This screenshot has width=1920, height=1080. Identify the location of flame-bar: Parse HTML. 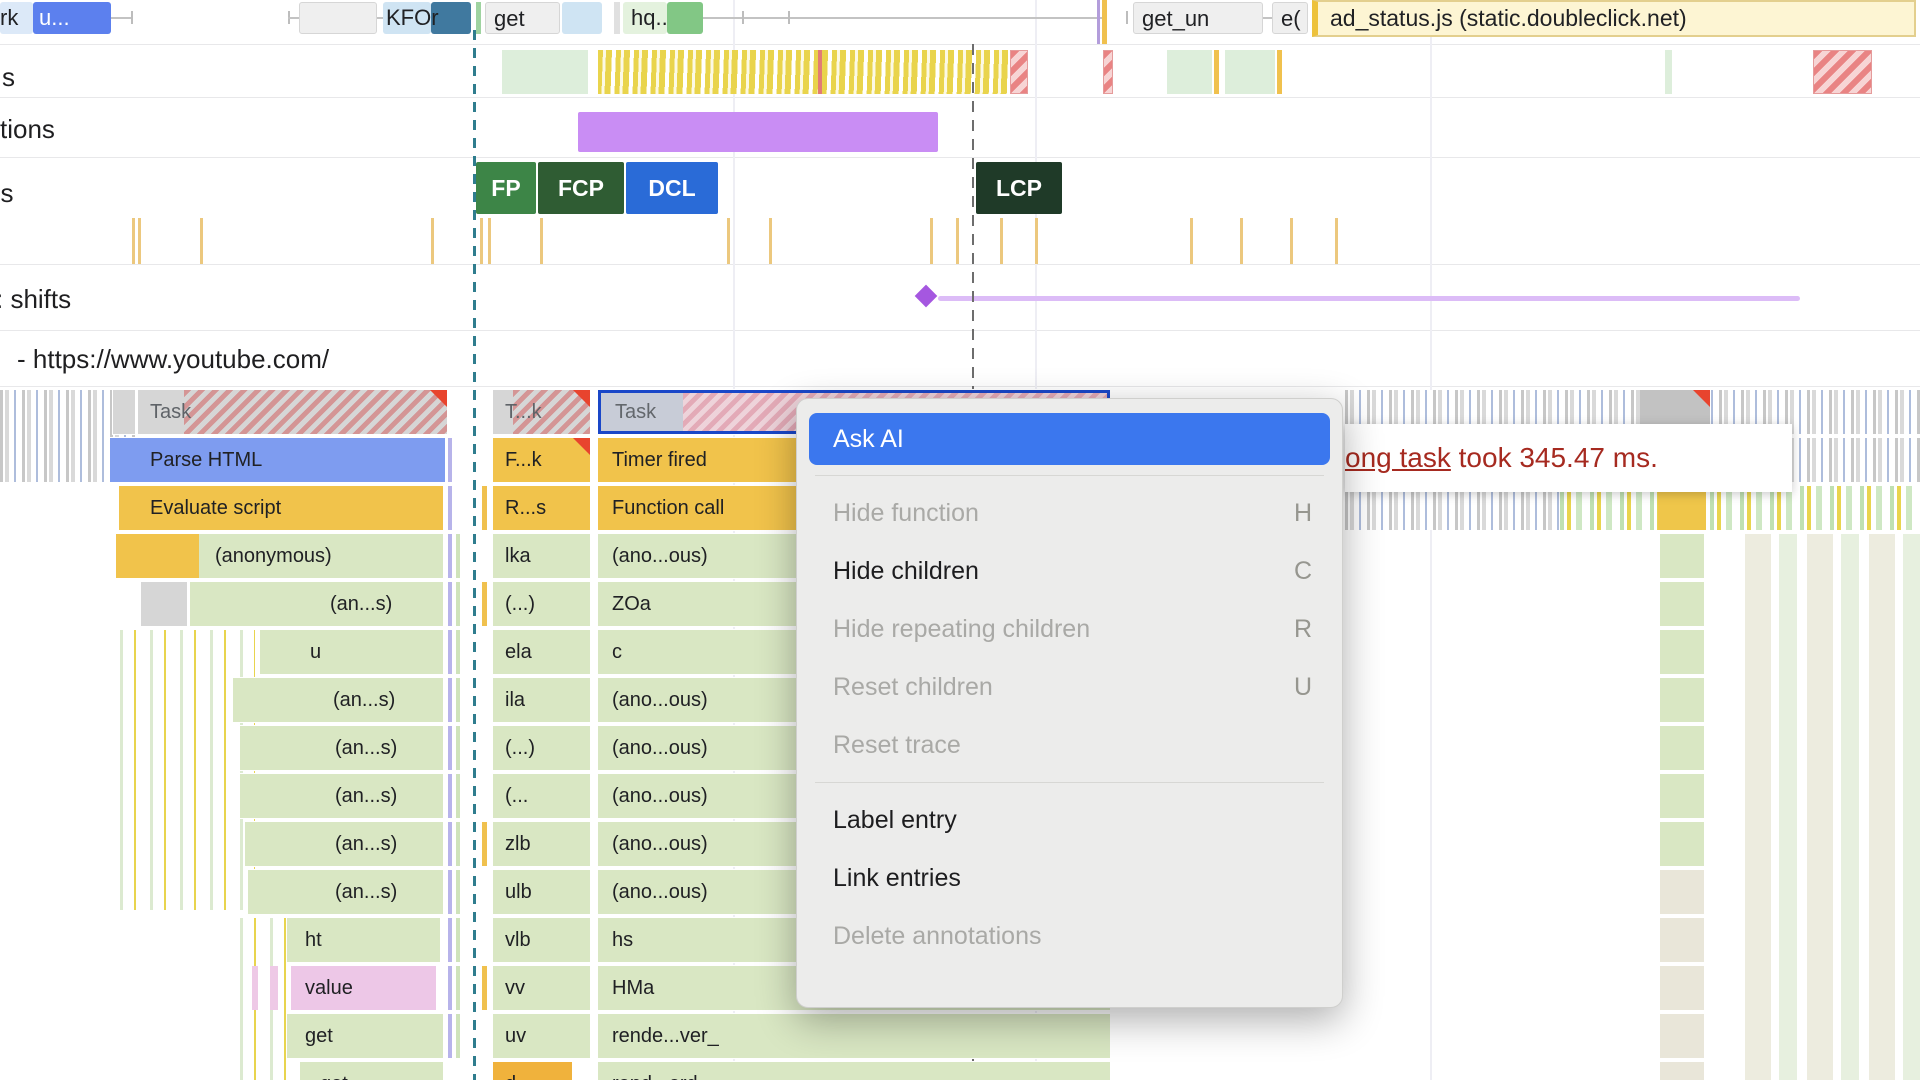
(277, 460).